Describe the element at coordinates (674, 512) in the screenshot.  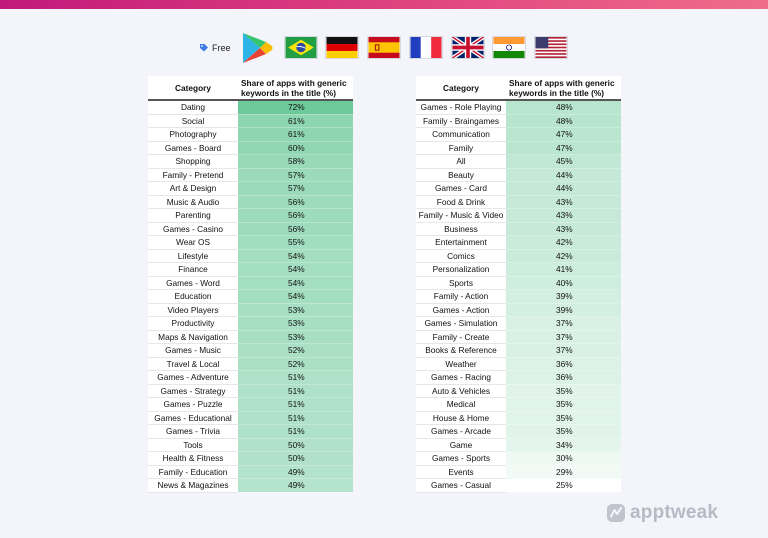
I see `brand-name: apptweak` at that location.